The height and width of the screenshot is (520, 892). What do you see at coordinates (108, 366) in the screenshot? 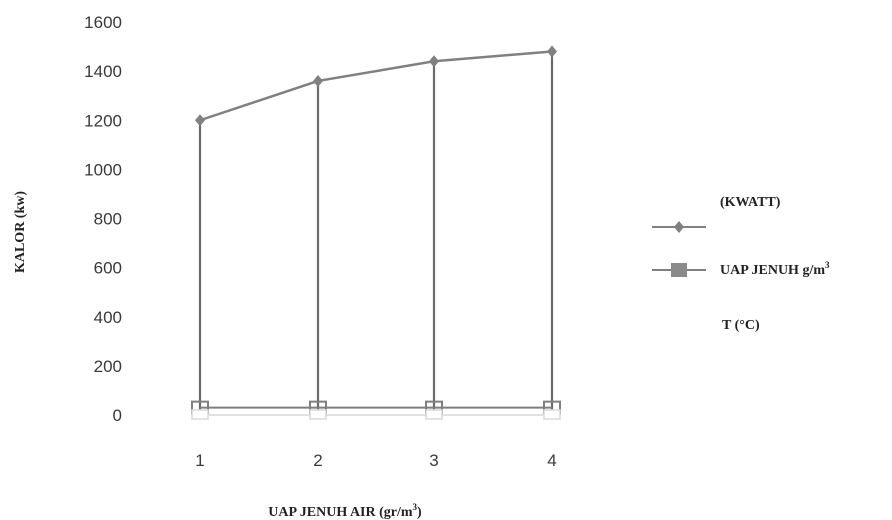
I see `y-tick-label: 200` at bounding box center [108, 366].